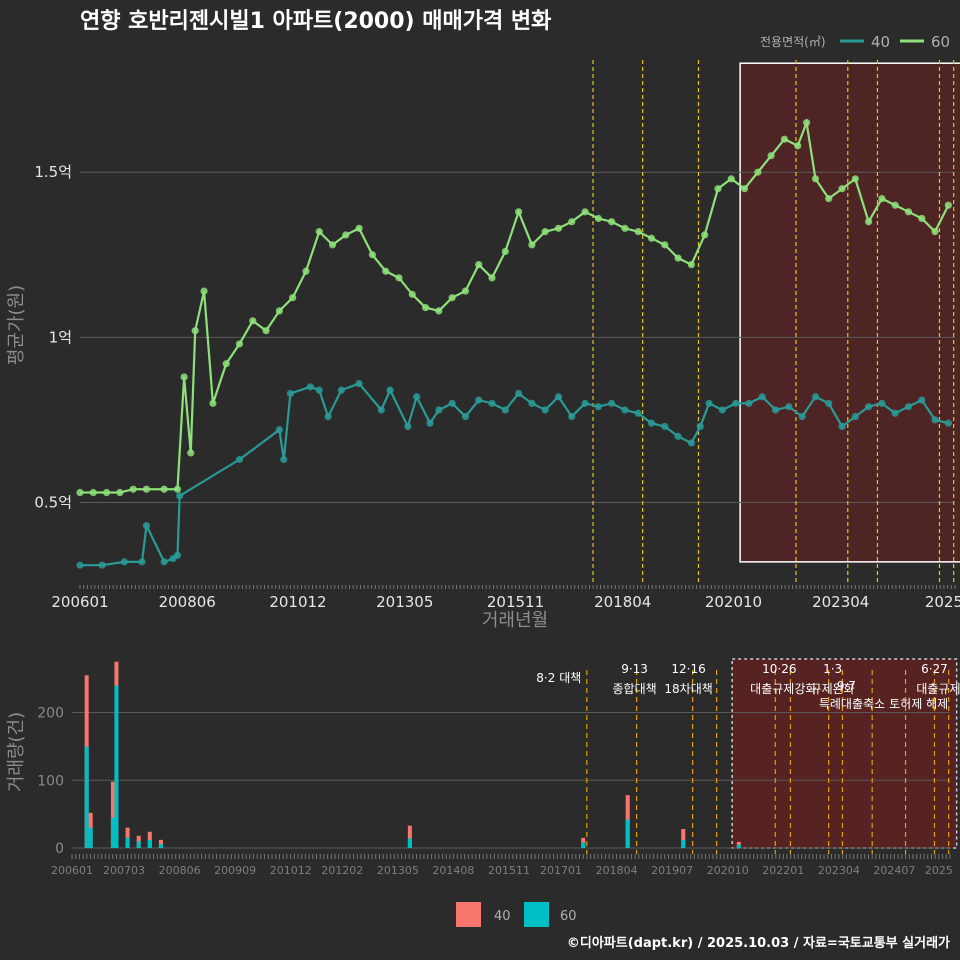  What do you see at coordinates (235, 870) in the screenshot?
I see `volume-x-tick-label: 200909` at bounding box center [235, 870].